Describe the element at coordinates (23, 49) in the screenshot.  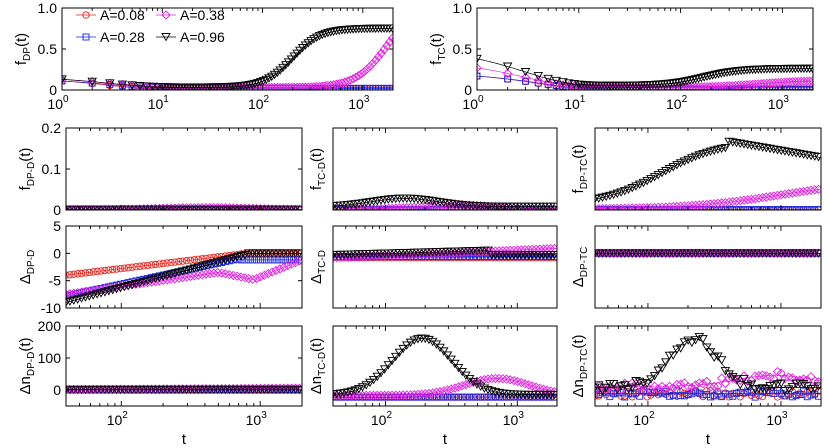
I see `y-axis-label: fDP(t)` at that location.